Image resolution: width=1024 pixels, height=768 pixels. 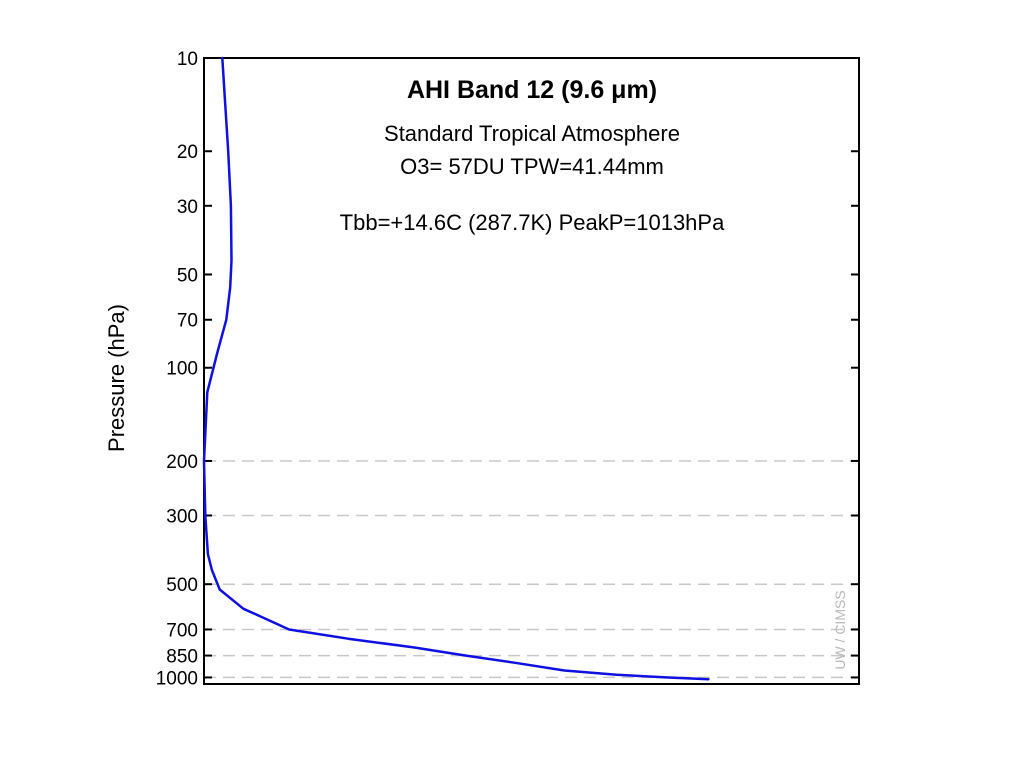 I want to click on y-tick-label: 100, so click(x=182, y=369).